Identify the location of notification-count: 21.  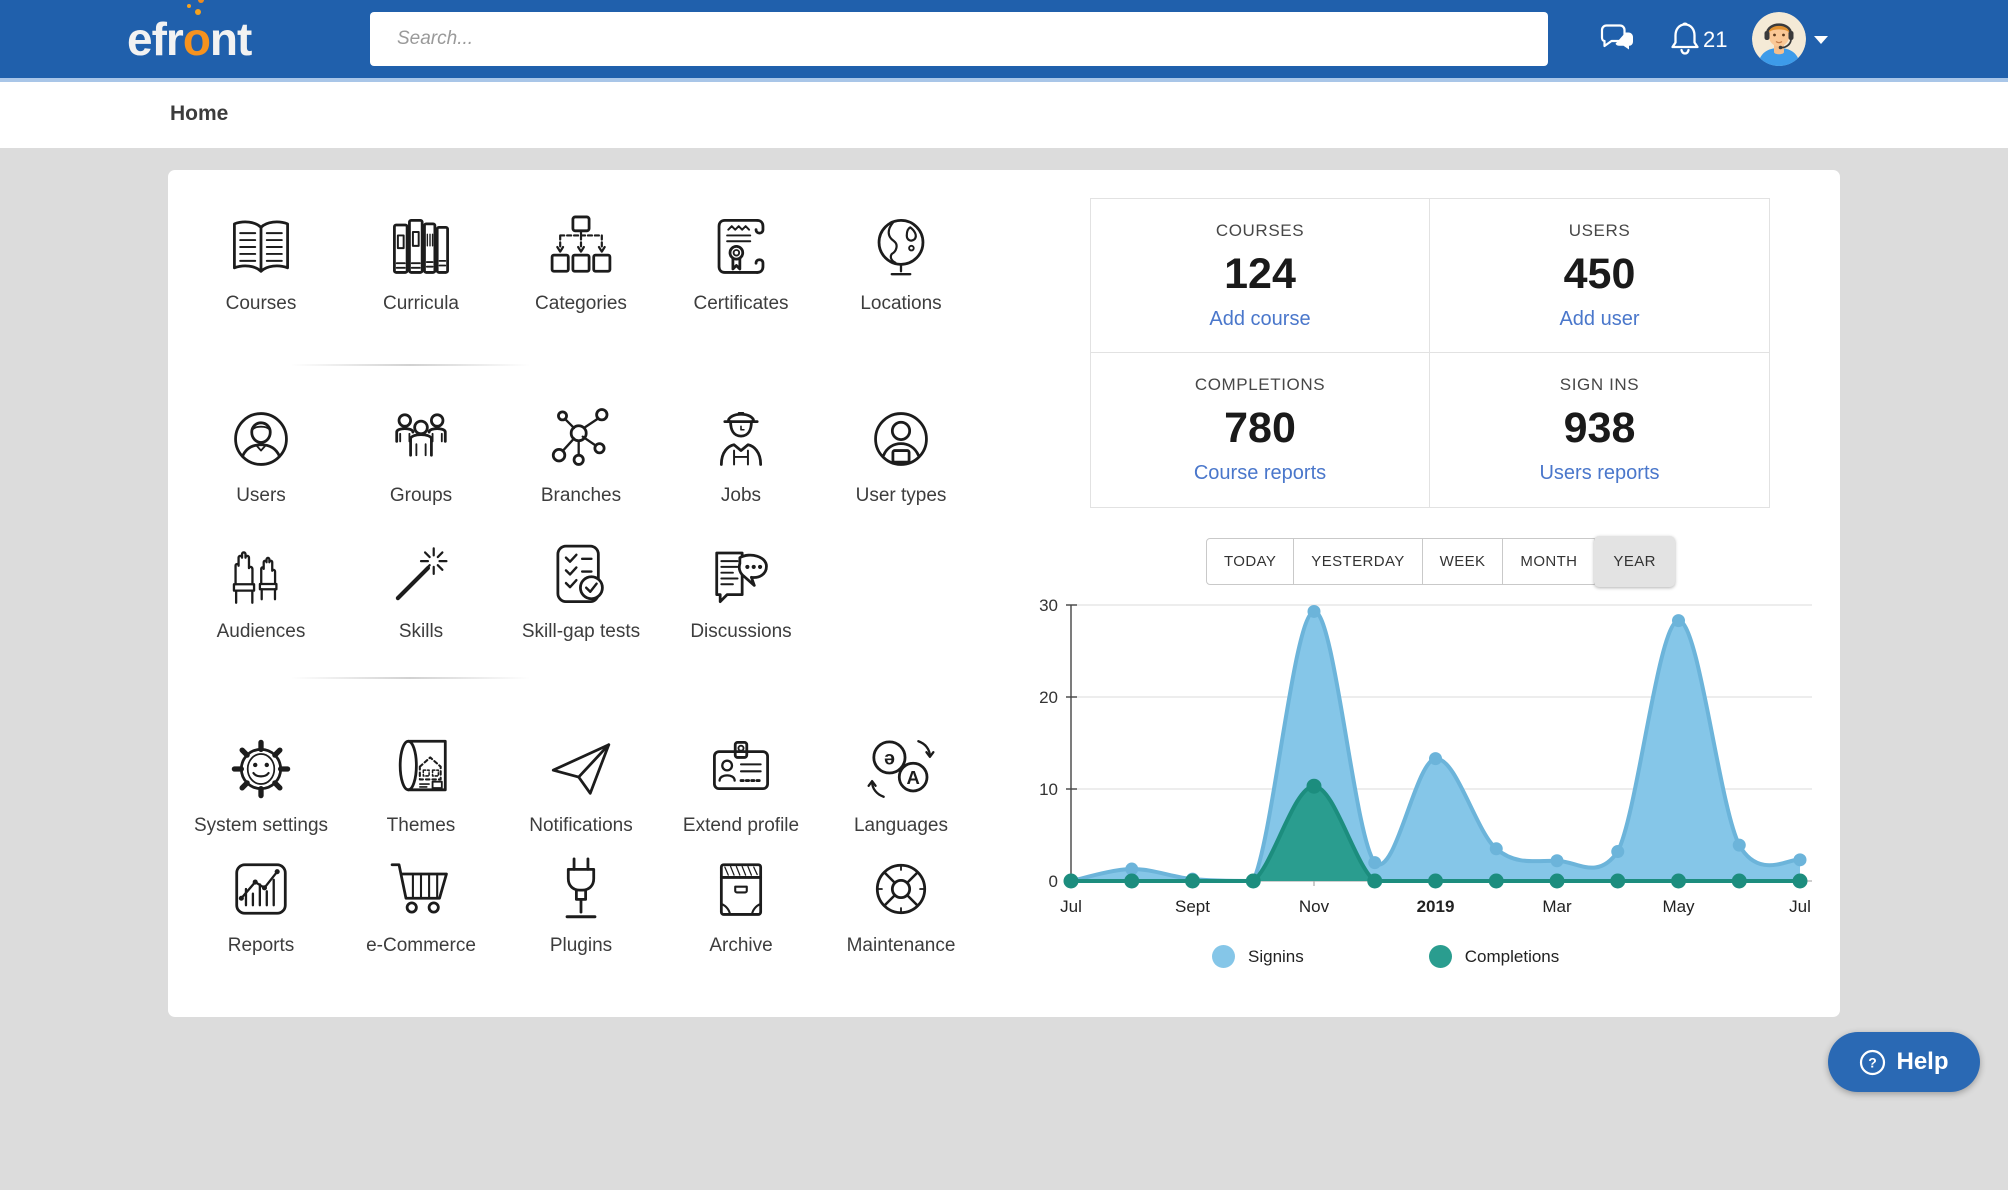
(1715, 39).